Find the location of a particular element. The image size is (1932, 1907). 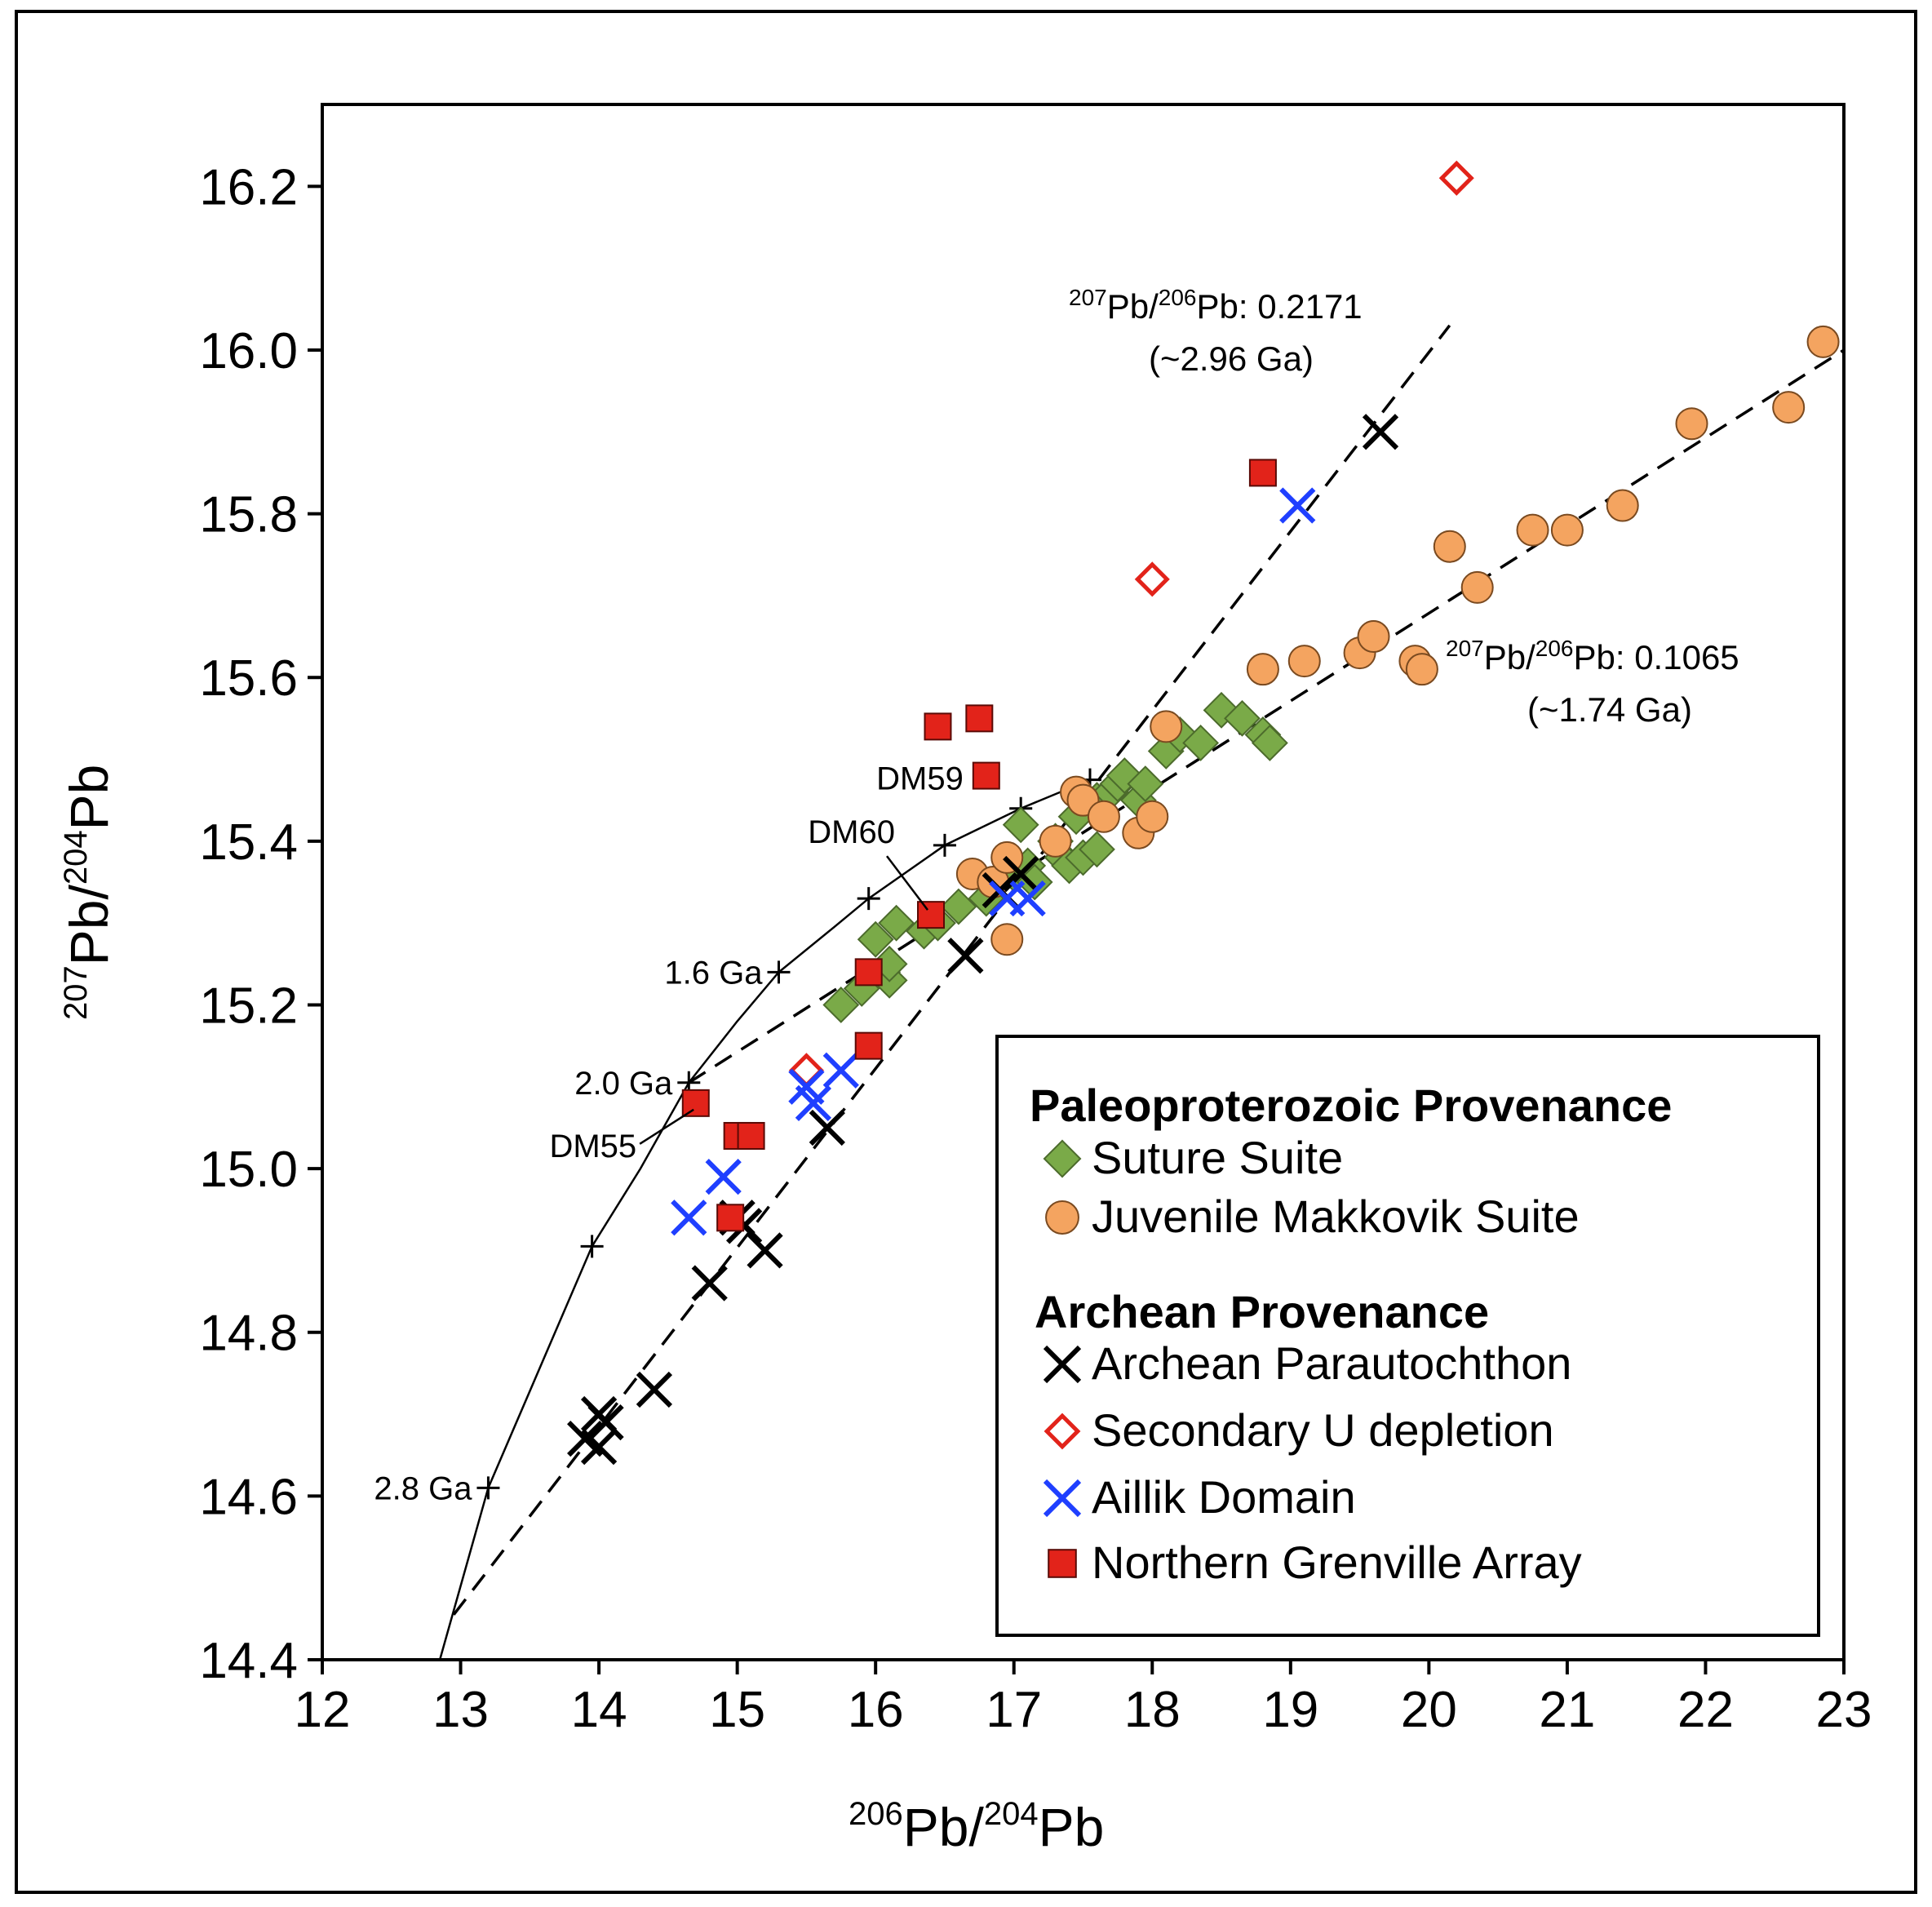

x-tick-label: 18 is located at coordinates (1152, 1710).